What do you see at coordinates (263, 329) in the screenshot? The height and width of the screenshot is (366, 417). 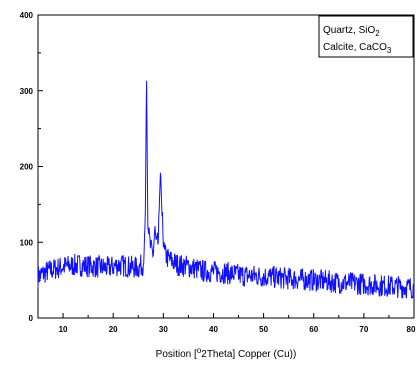 I see `x-tick-label: 50` at bounding box center [263, 329].